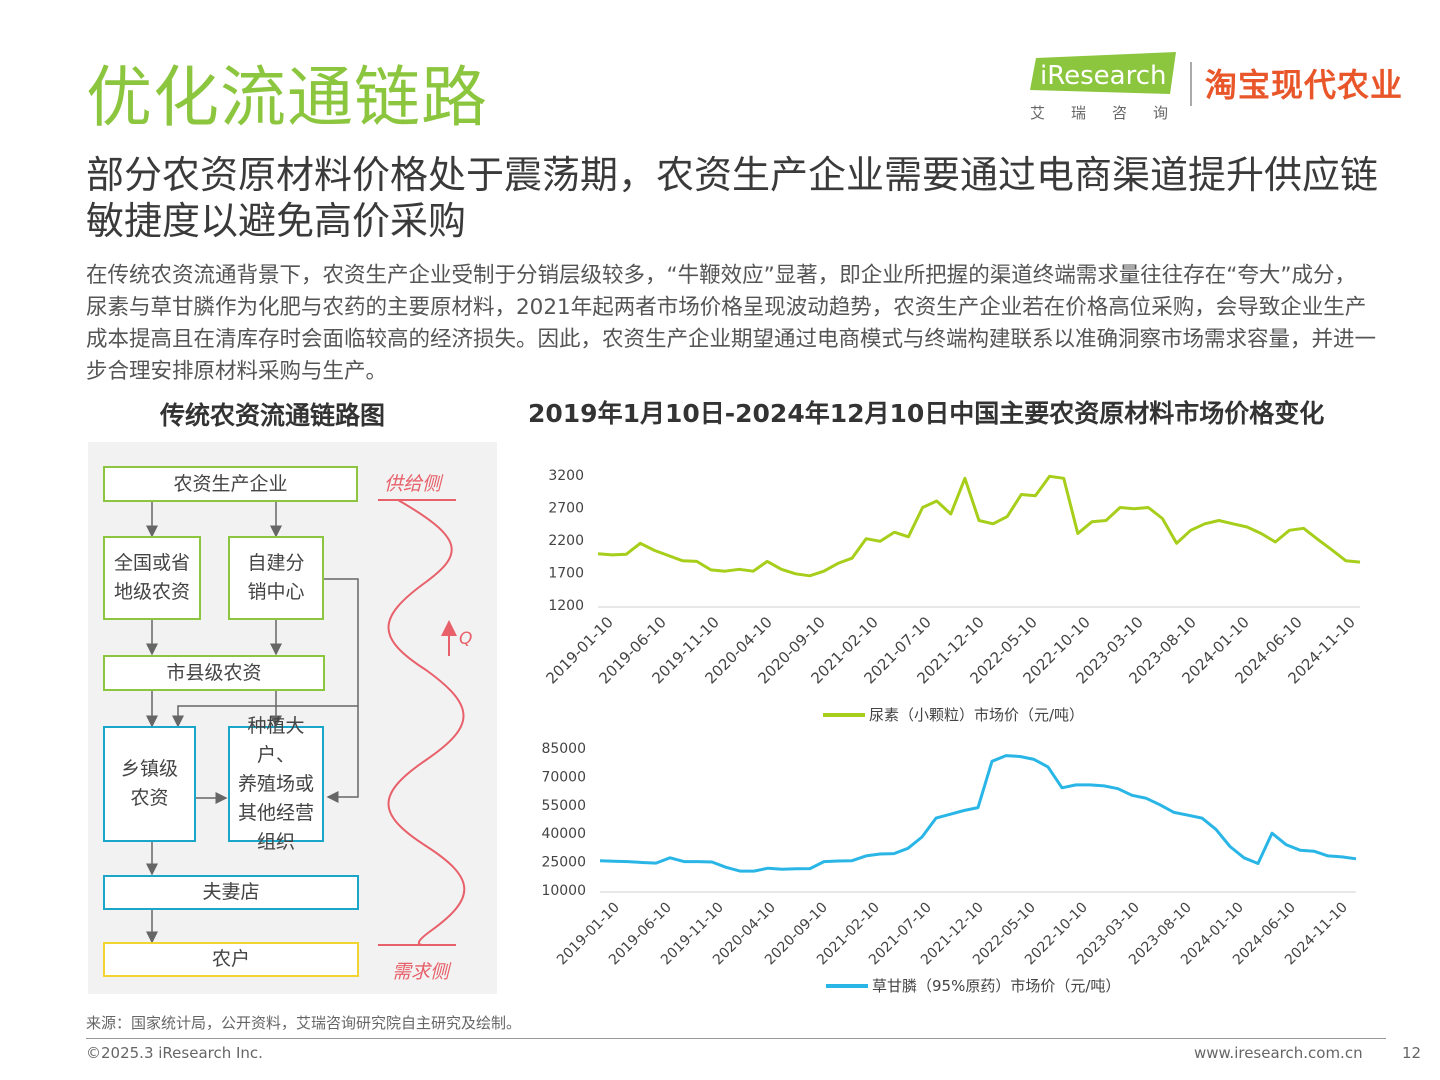 The height and width of the screenshot is (1080, 1440). Describe the element at coordinates (563, 891) in the screenshot. I see `y-tick-label: 10000` at that location.